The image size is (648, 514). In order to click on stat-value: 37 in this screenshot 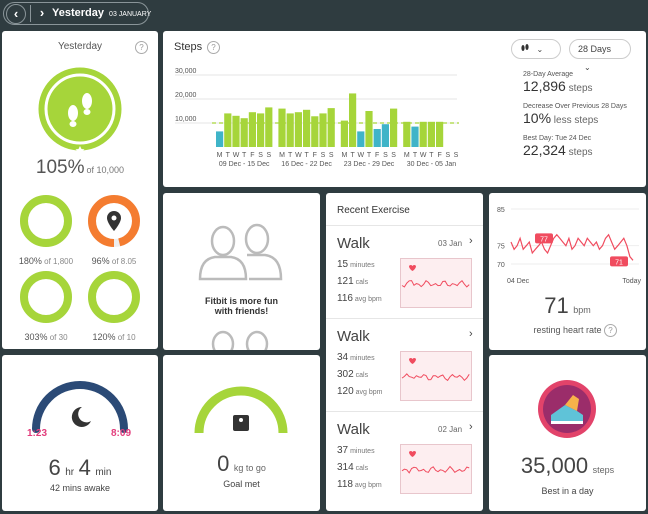, I will do `click(343, 450)`.